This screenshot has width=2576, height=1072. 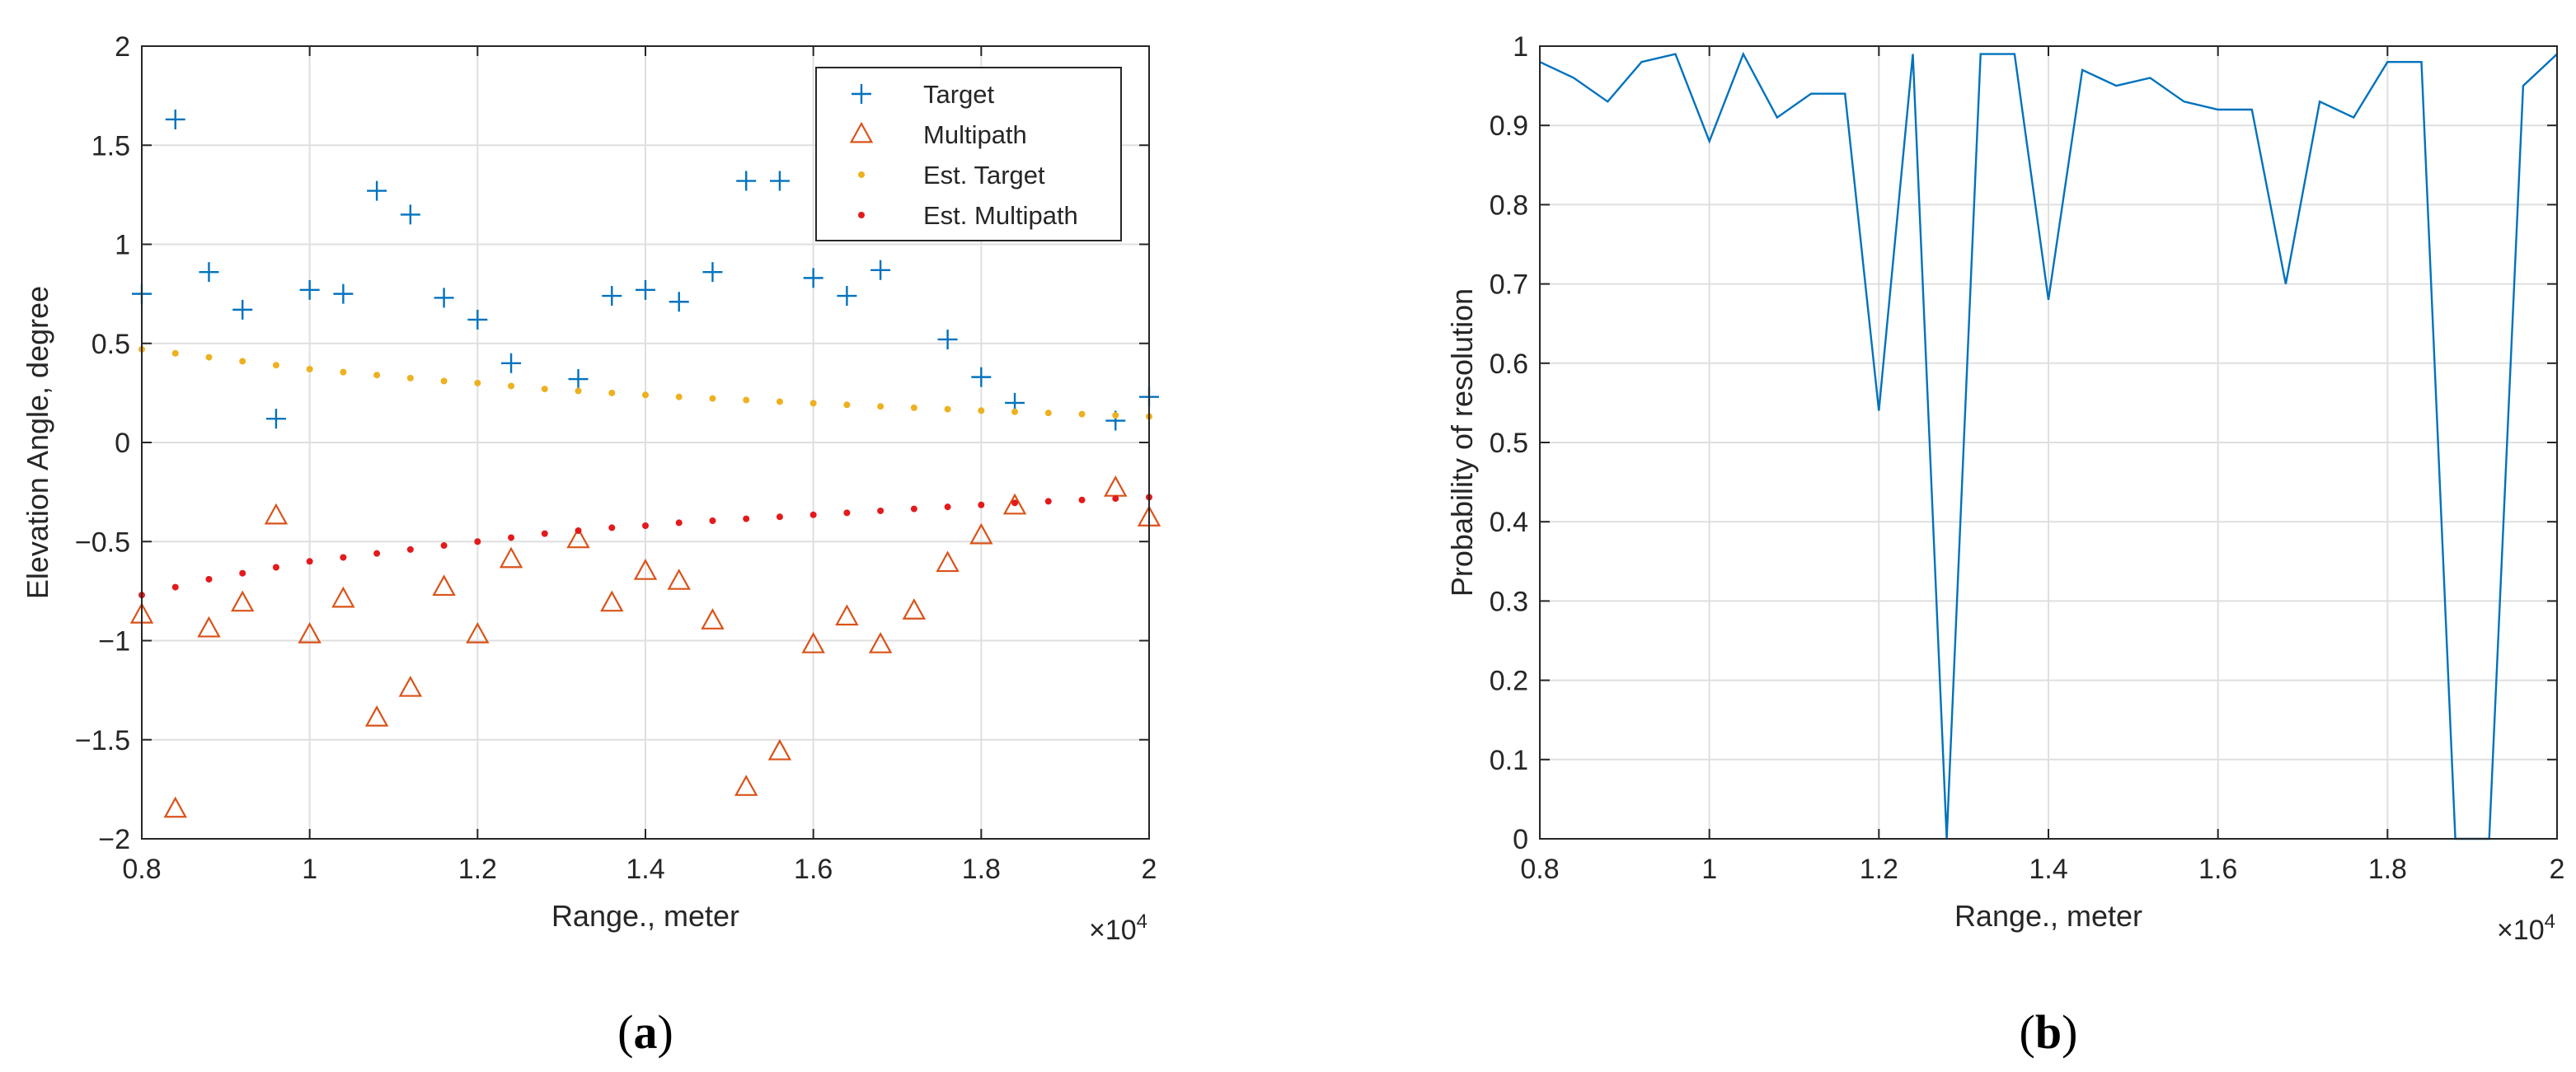 What do you see at coordinates (813, 869) in the screenshot?
I see `panel-a-x-tick-label: 1.6` at bounding box center [813, 869].